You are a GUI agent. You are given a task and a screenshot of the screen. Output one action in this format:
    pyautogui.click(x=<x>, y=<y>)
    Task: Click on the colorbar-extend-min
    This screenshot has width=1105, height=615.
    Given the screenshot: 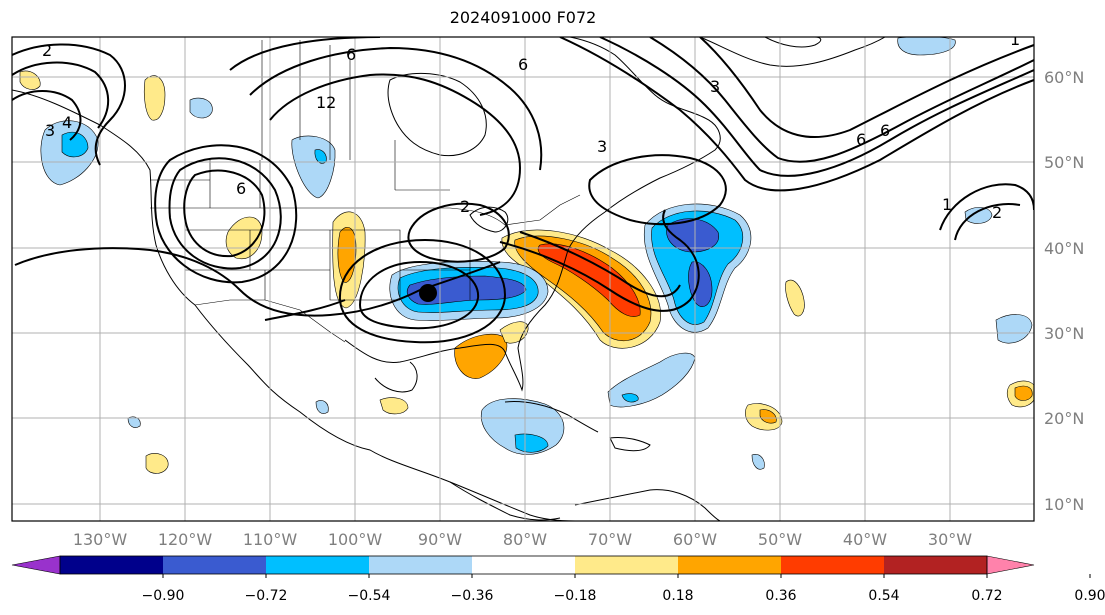 What is the action you would take?
    pyautogui.click(x=36, y=565)
    